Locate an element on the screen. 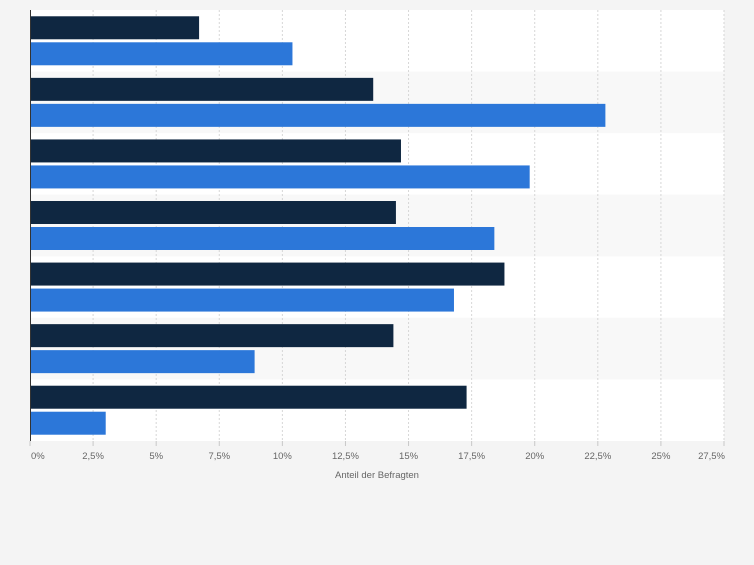 The image size is (754, 565). x-tick-label: 15% is located at coordinates (409, 456).